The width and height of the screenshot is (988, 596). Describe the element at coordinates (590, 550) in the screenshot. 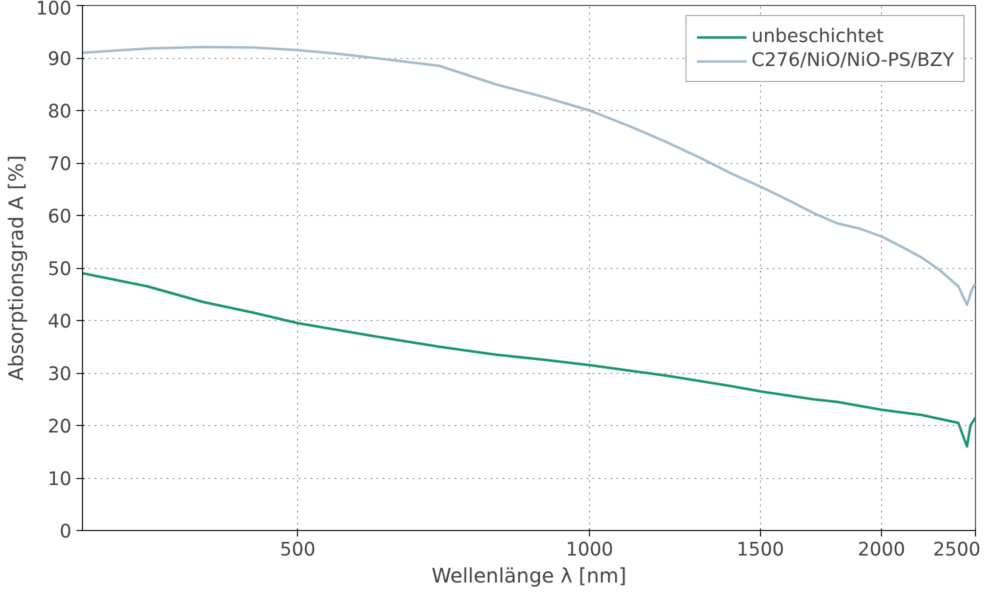

I see `x-tick-label: 1000` at that location.